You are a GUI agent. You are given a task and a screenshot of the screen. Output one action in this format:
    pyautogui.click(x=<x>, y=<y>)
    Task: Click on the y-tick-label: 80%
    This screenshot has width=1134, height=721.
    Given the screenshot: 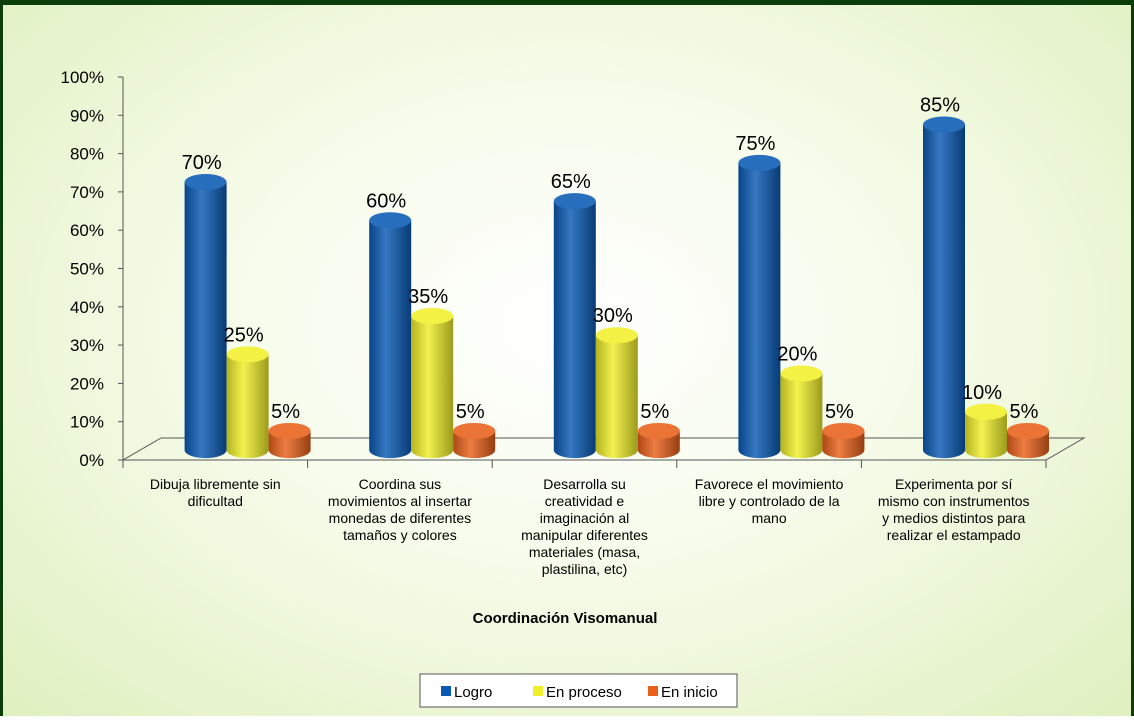 What is the action you would take?
    pyautogui.click(x=87, y=154)
    